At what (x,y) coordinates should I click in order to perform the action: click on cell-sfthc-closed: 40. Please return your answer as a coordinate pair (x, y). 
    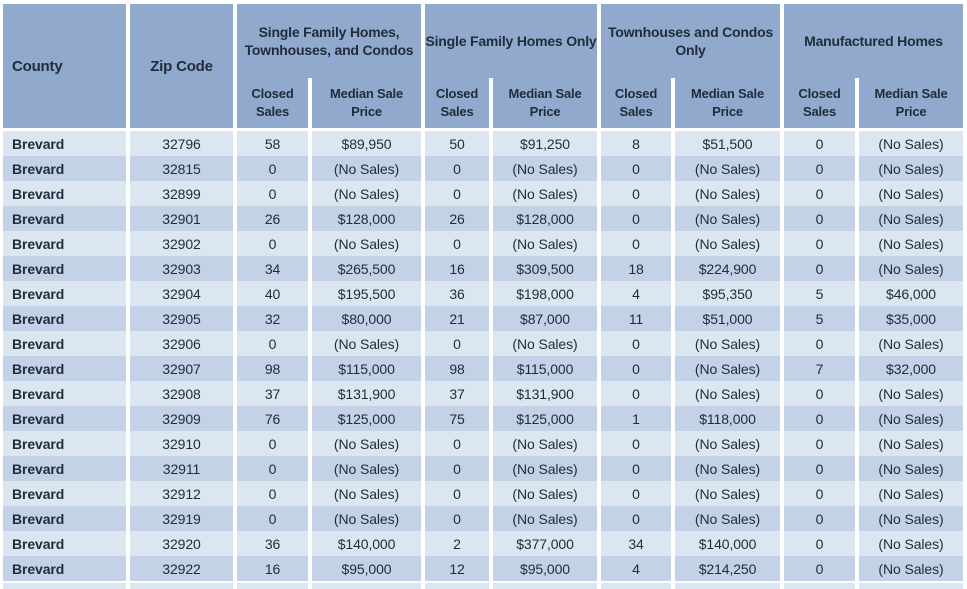
    Looking at the image, I should click on (272, 293).